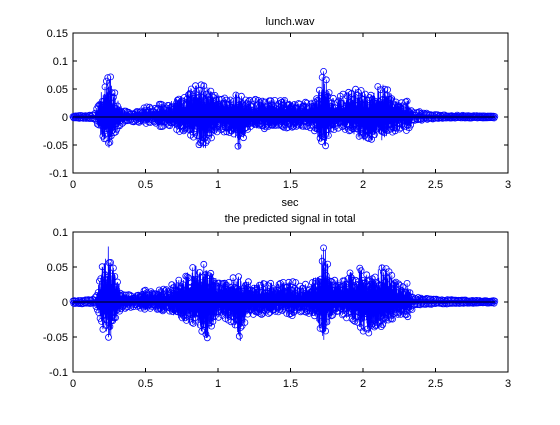 This screenshot has width=560, height=425. What do you see at coordinates (57, 90) in the screenshot?
I see `top-ytick-label: 0.05` at bounding box center [57, 90].